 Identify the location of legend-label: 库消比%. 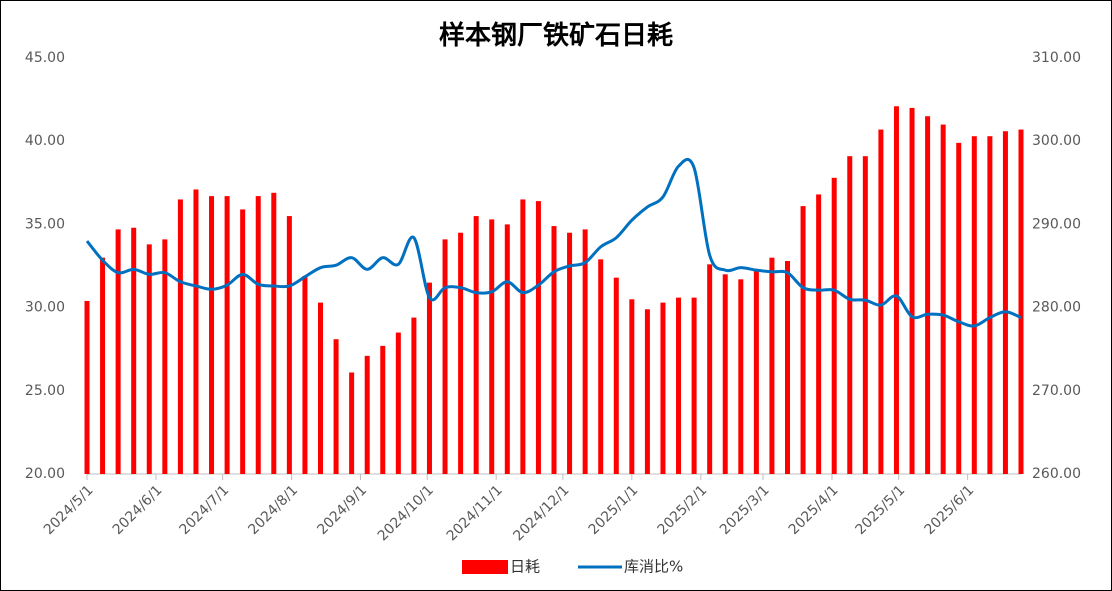
(653, 567).